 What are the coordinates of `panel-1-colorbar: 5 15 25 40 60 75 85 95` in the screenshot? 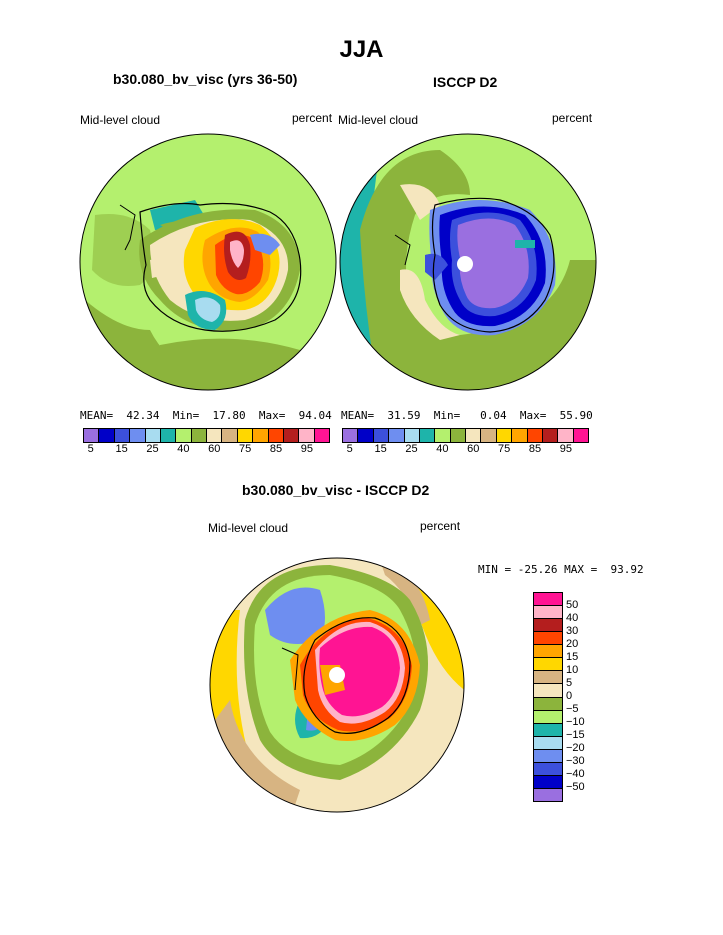 It's located at (206, 442).